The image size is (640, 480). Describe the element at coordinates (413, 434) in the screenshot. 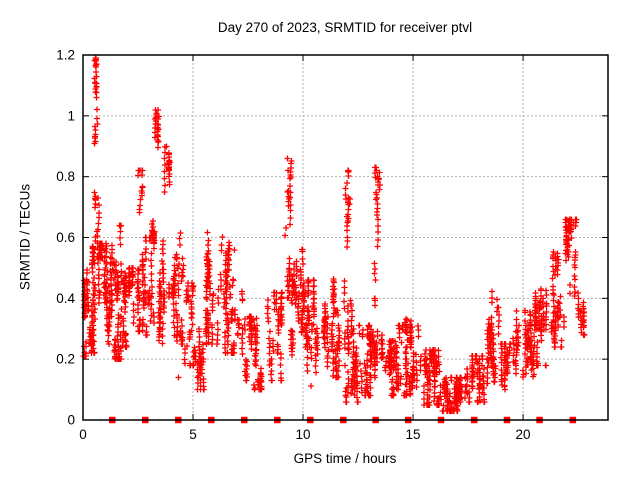

I see `x-tick-label: 15` at that location.